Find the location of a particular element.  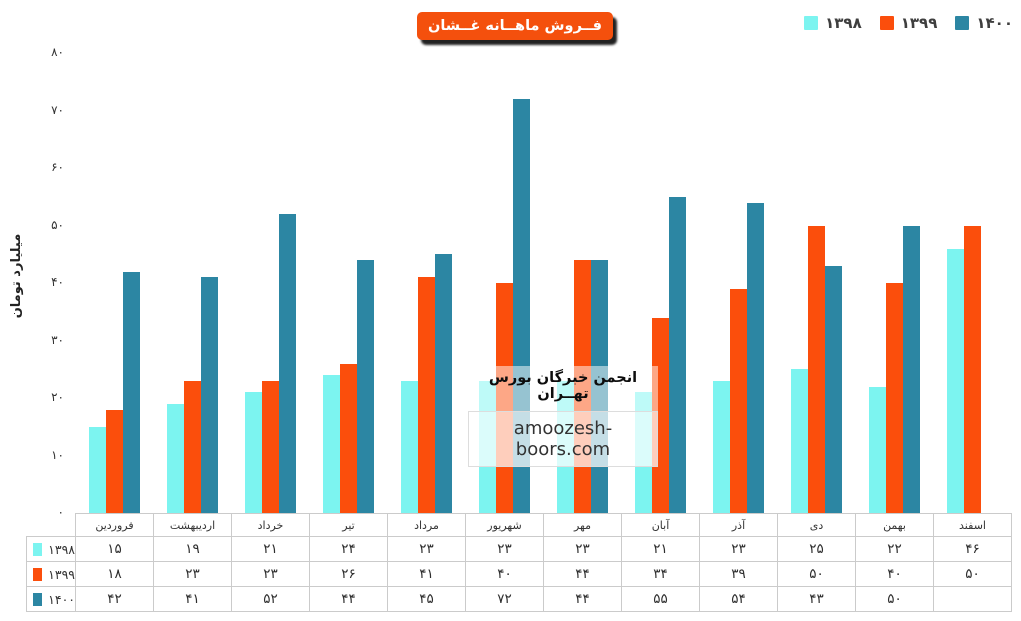

series-label-cell: ۱۳۹۹ is located at coordinates (51, 574).